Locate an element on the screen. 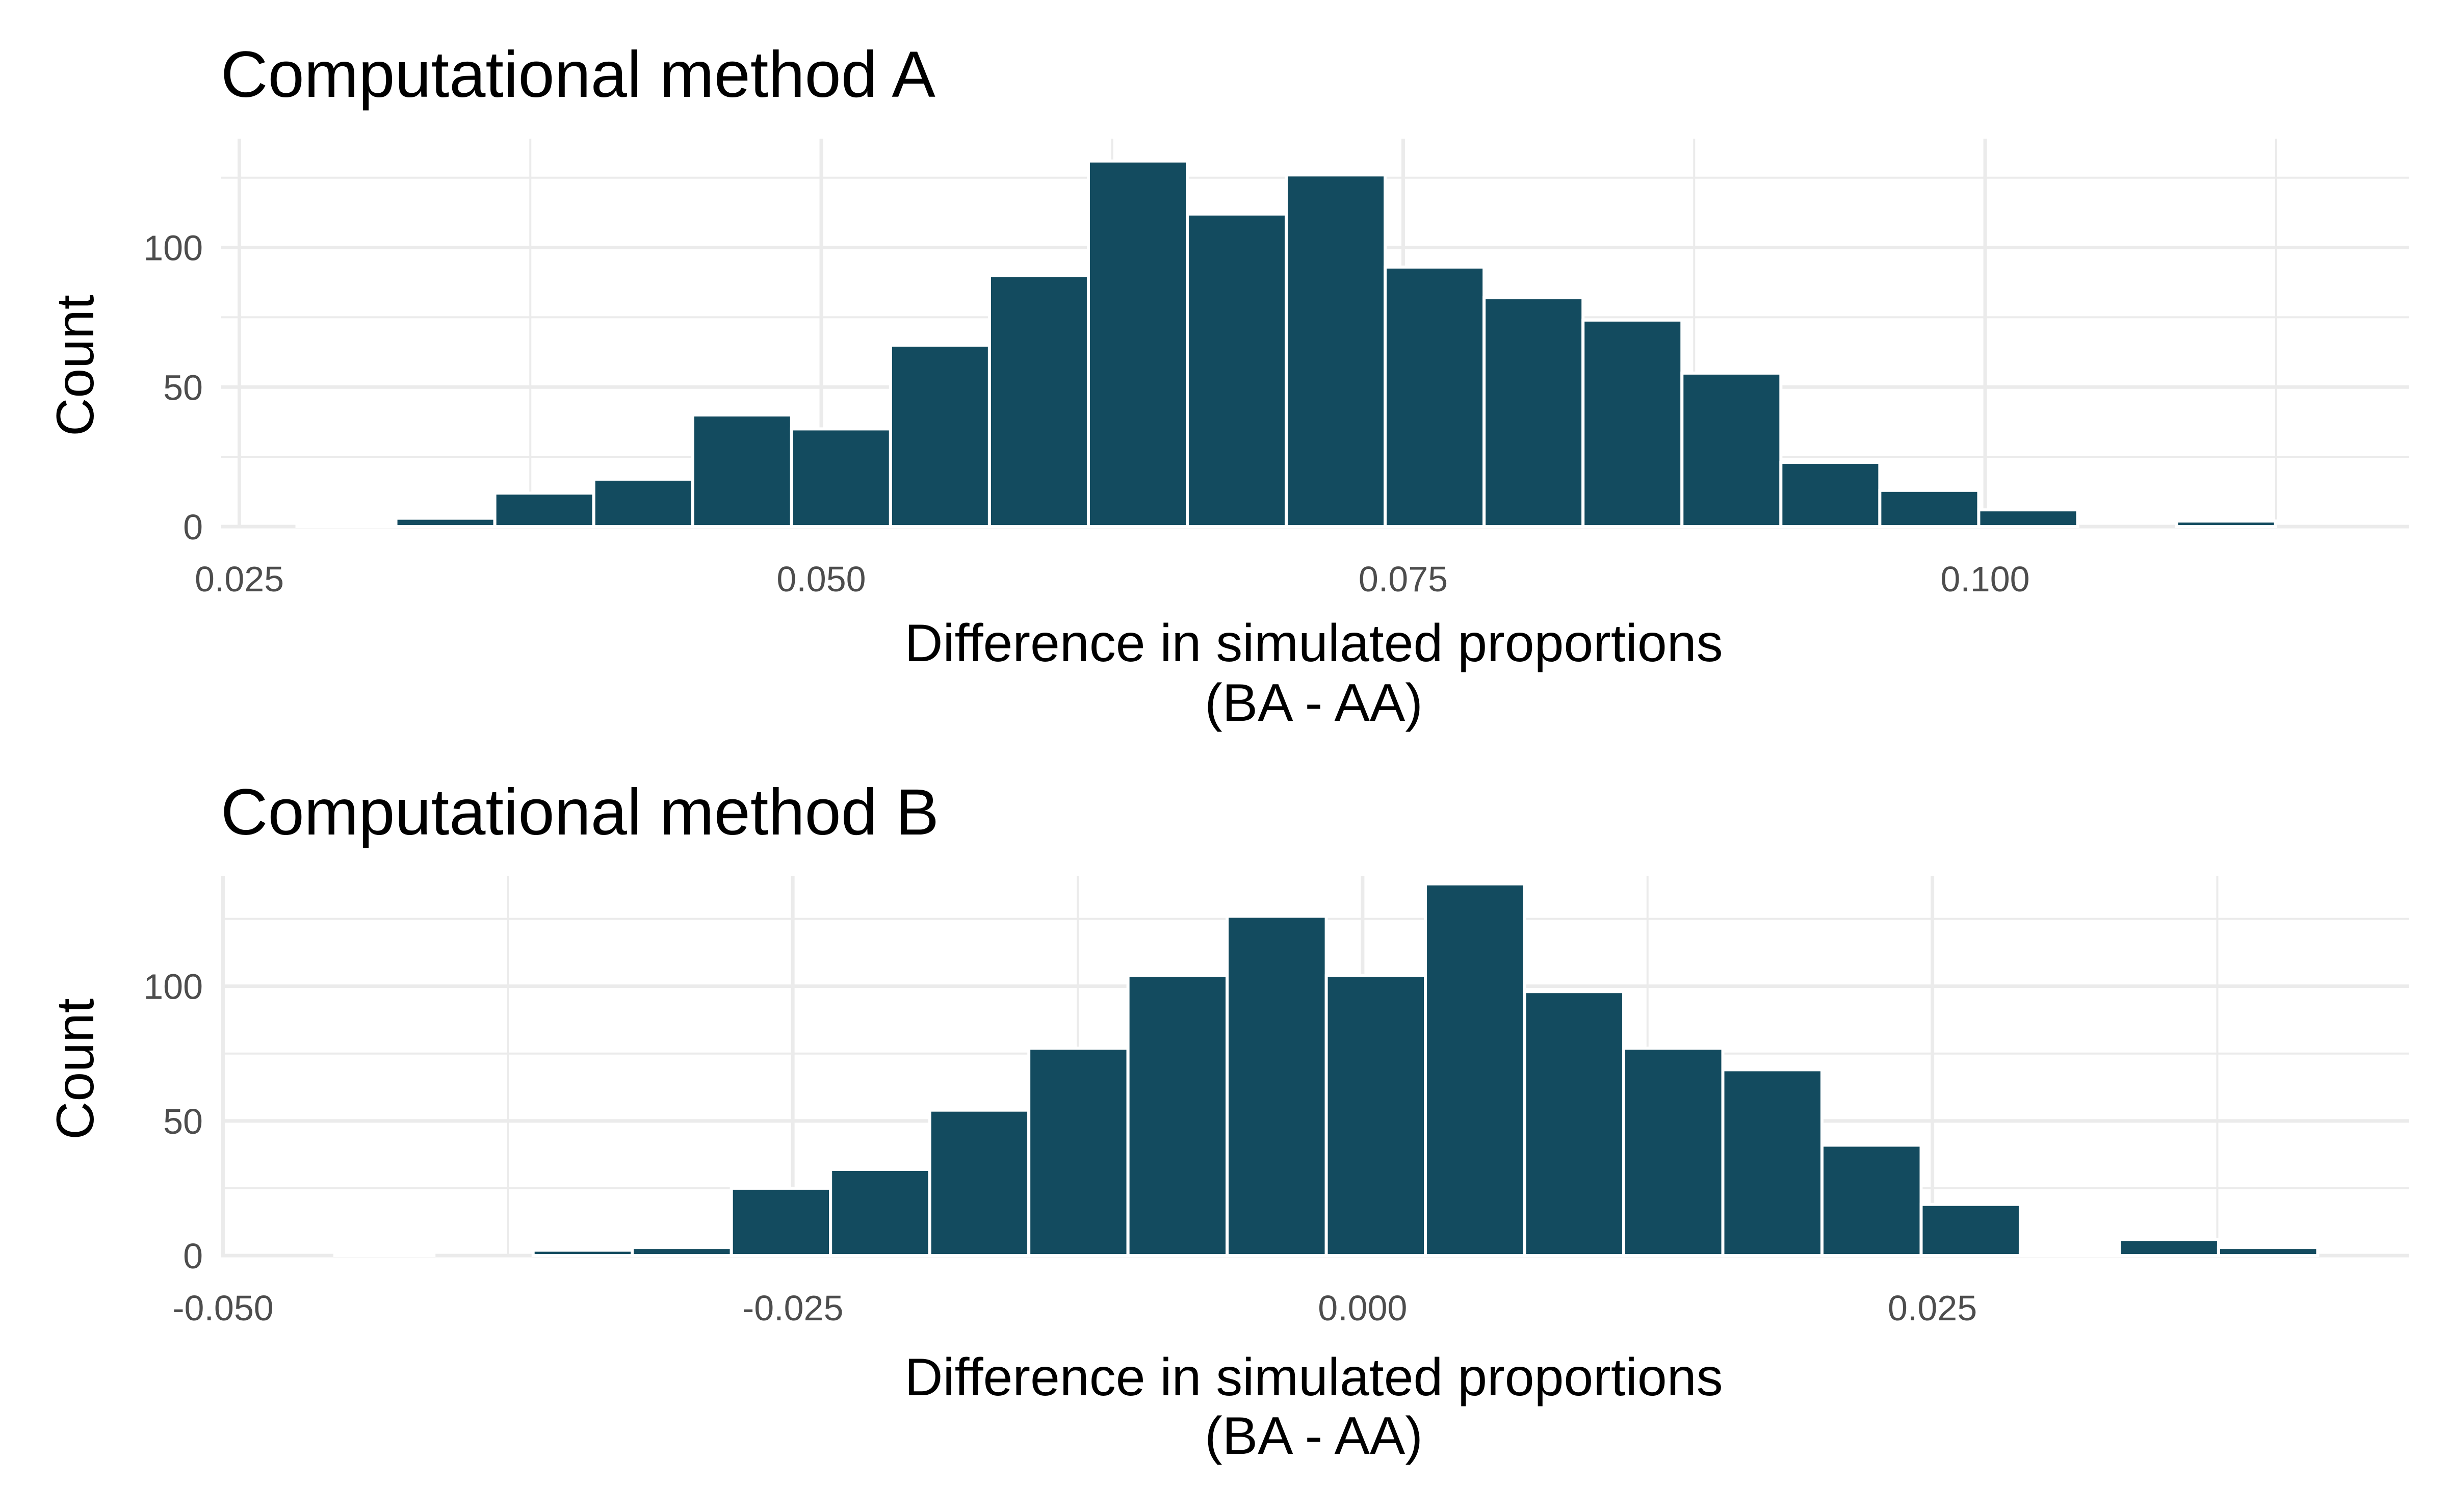 The image size is (2447, 1512). x-axis-ticks: 0.025 0.050 0.075 0.100 is located at coordinates (1112, 579).